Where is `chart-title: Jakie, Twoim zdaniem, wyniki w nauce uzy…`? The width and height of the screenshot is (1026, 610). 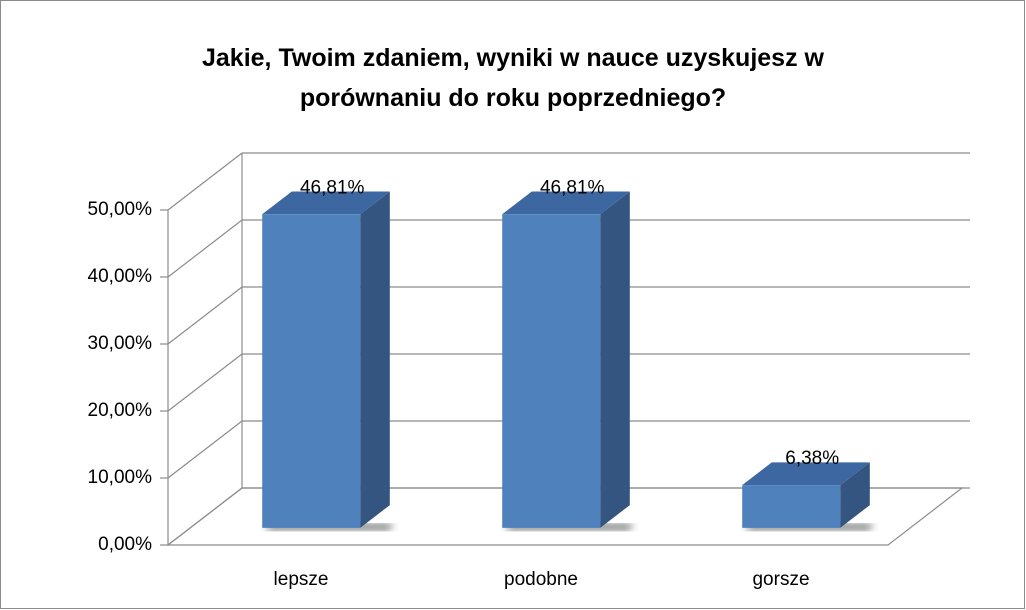 chart-title: Jakie, Twoim zdaniem, wyniki w nauce uzy… is located at coordinates (513, 78).